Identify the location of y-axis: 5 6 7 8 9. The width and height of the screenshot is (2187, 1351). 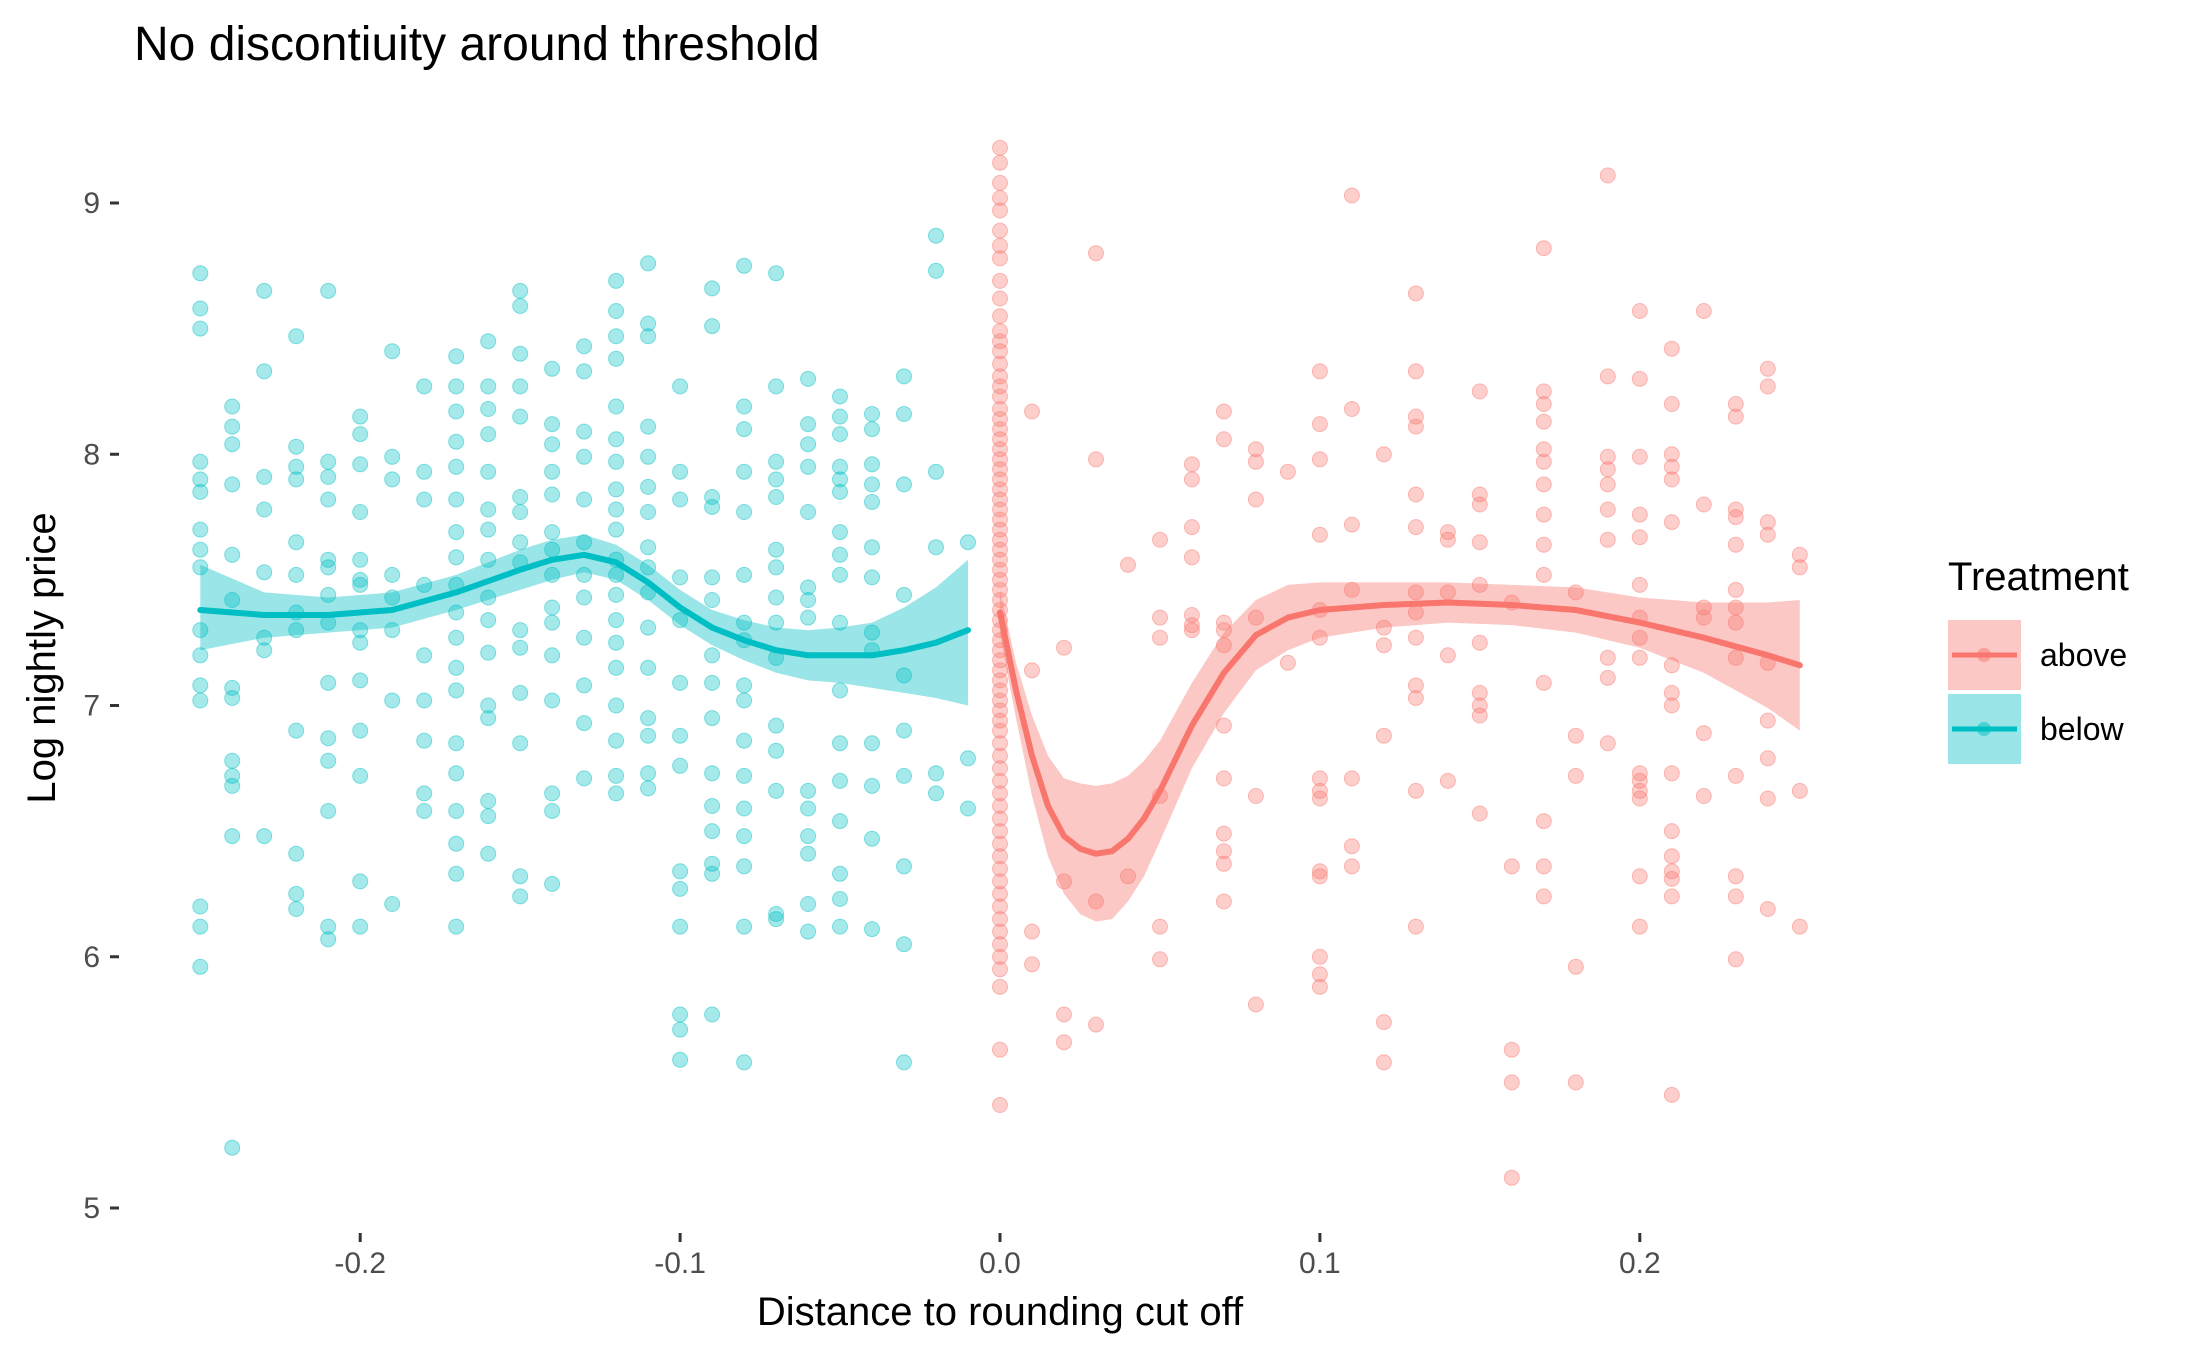
(101, 706).